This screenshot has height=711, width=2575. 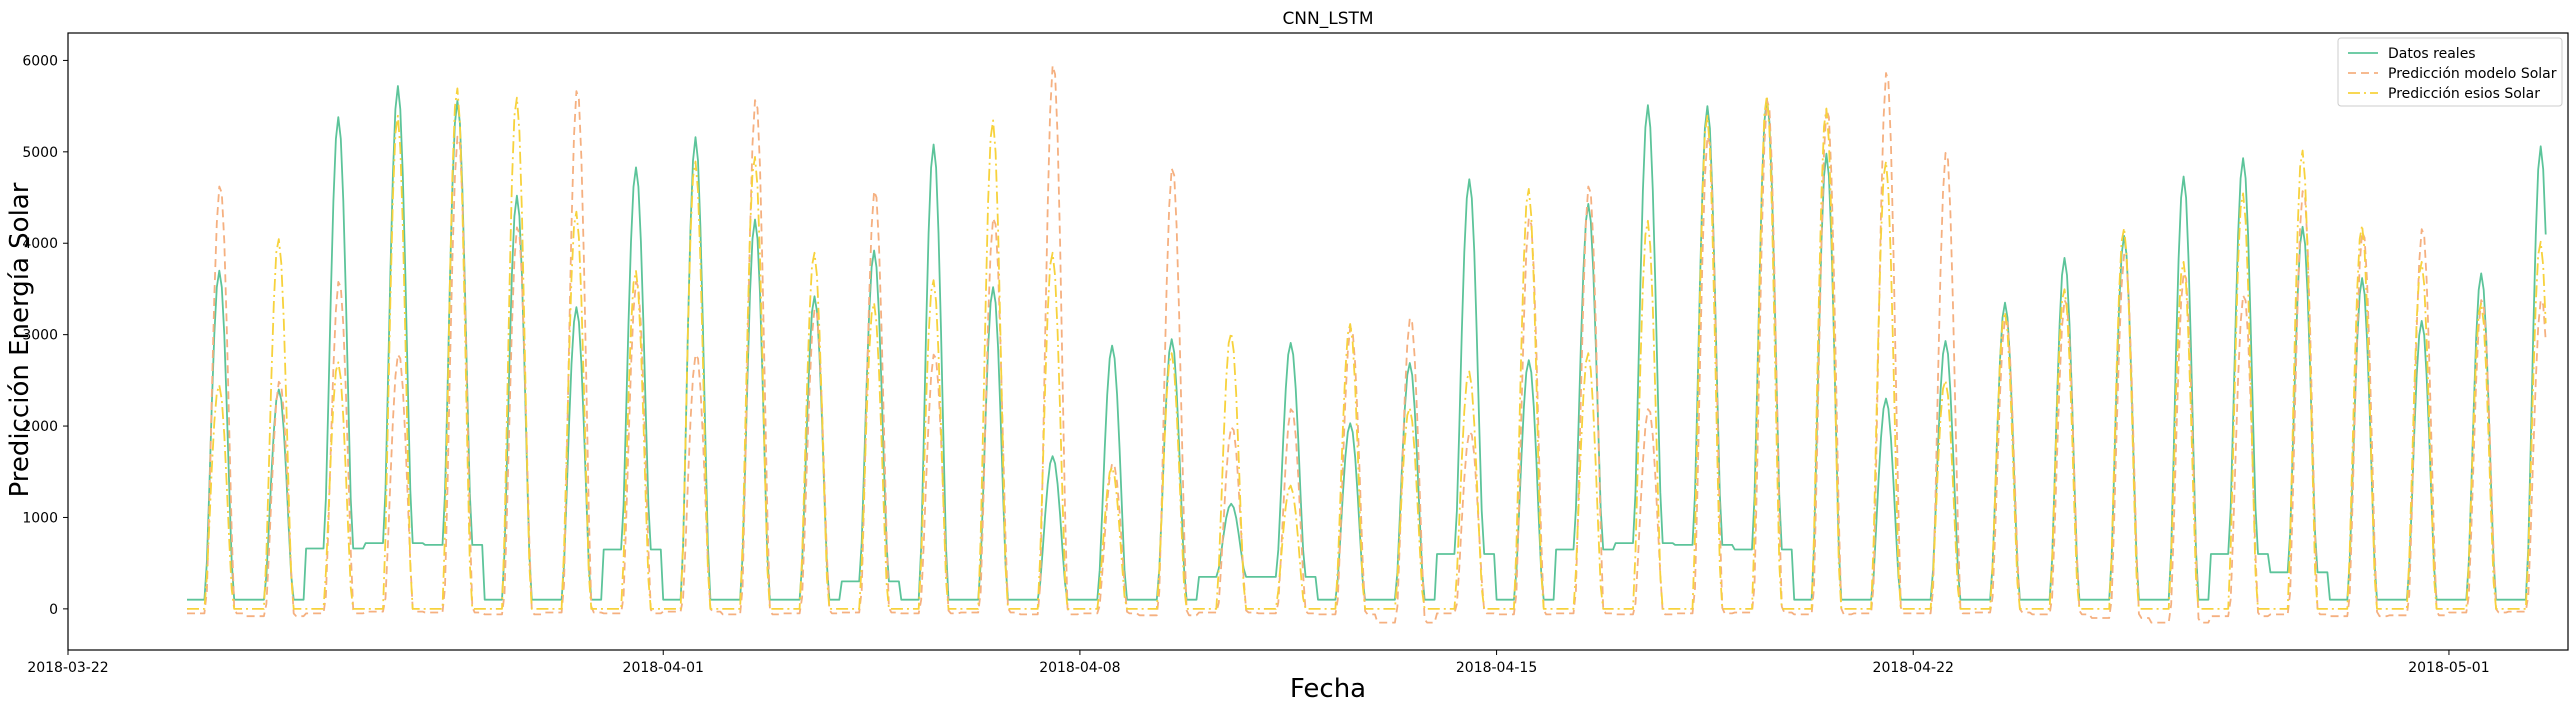 I want to click on y-axis-ticks: 0 1000 2000 3000 4000 5000 6000, so click(x=45, y=335).